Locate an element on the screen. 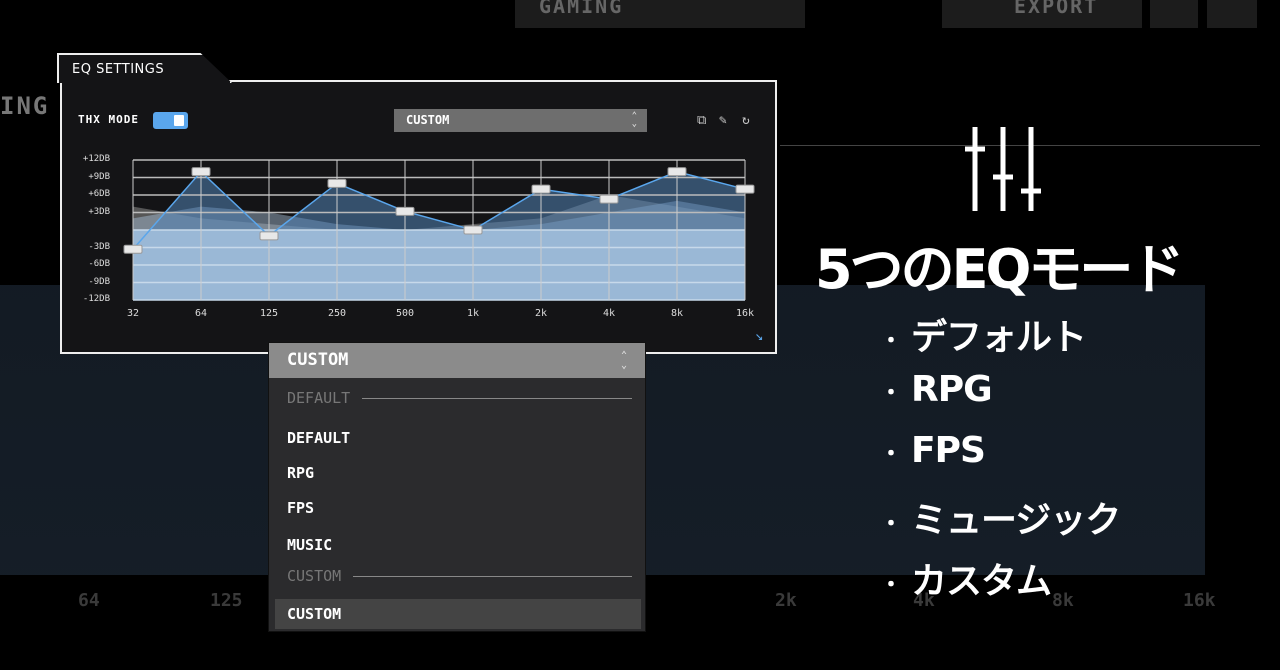 The image size is (1280, 670). bg-x-label: 2k is located at coordinates (786, 600).